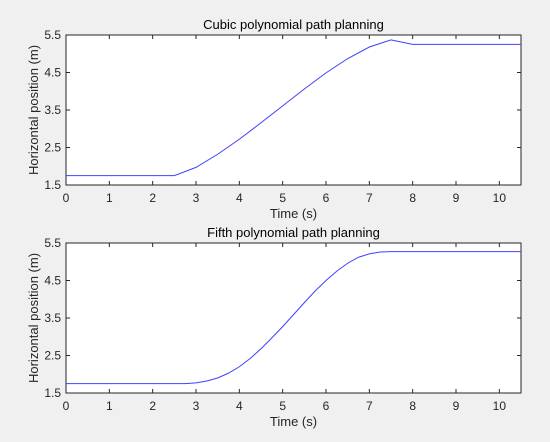  I want to click on chart-title: Cubic polynomial path planning, so click(293, 24).